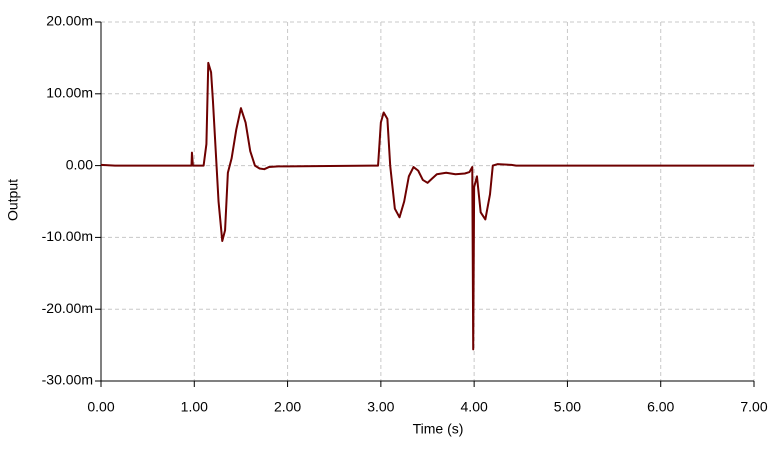  What do you see at coordinates (438, 429) in the screenshot?
I see `x-axis-label: Time (s)` at bounding box center [438, 429].